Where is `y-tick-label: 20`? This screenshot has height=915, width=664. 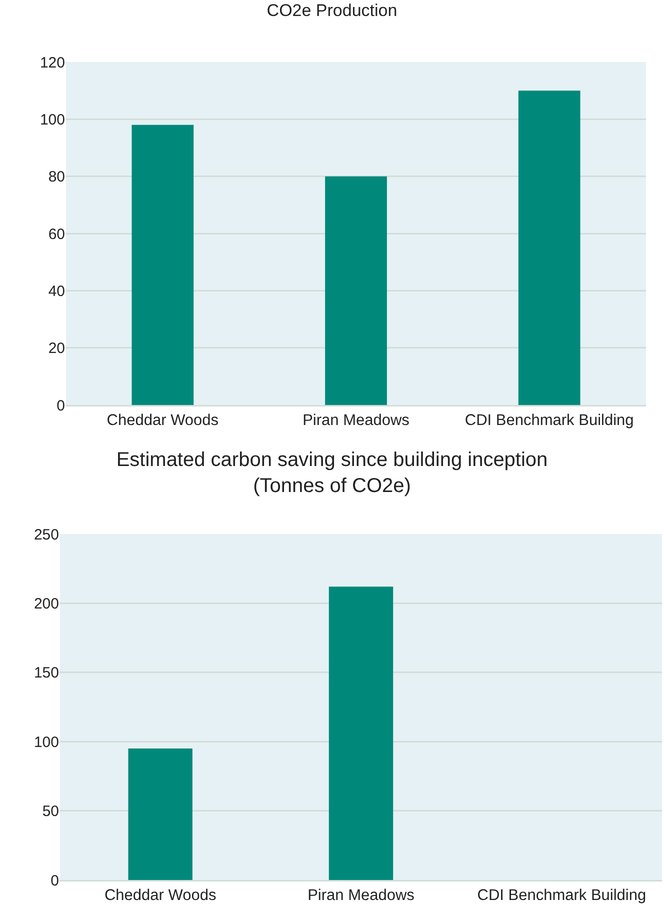
y-tick-label: 20 is located at coordinates (56, 349).